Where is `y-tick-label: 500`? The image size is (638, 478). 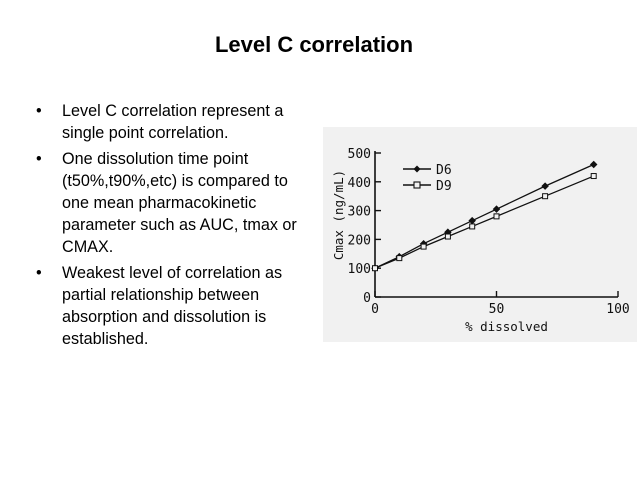 y-tick-label: 500 is located at coordinates (359, 154).